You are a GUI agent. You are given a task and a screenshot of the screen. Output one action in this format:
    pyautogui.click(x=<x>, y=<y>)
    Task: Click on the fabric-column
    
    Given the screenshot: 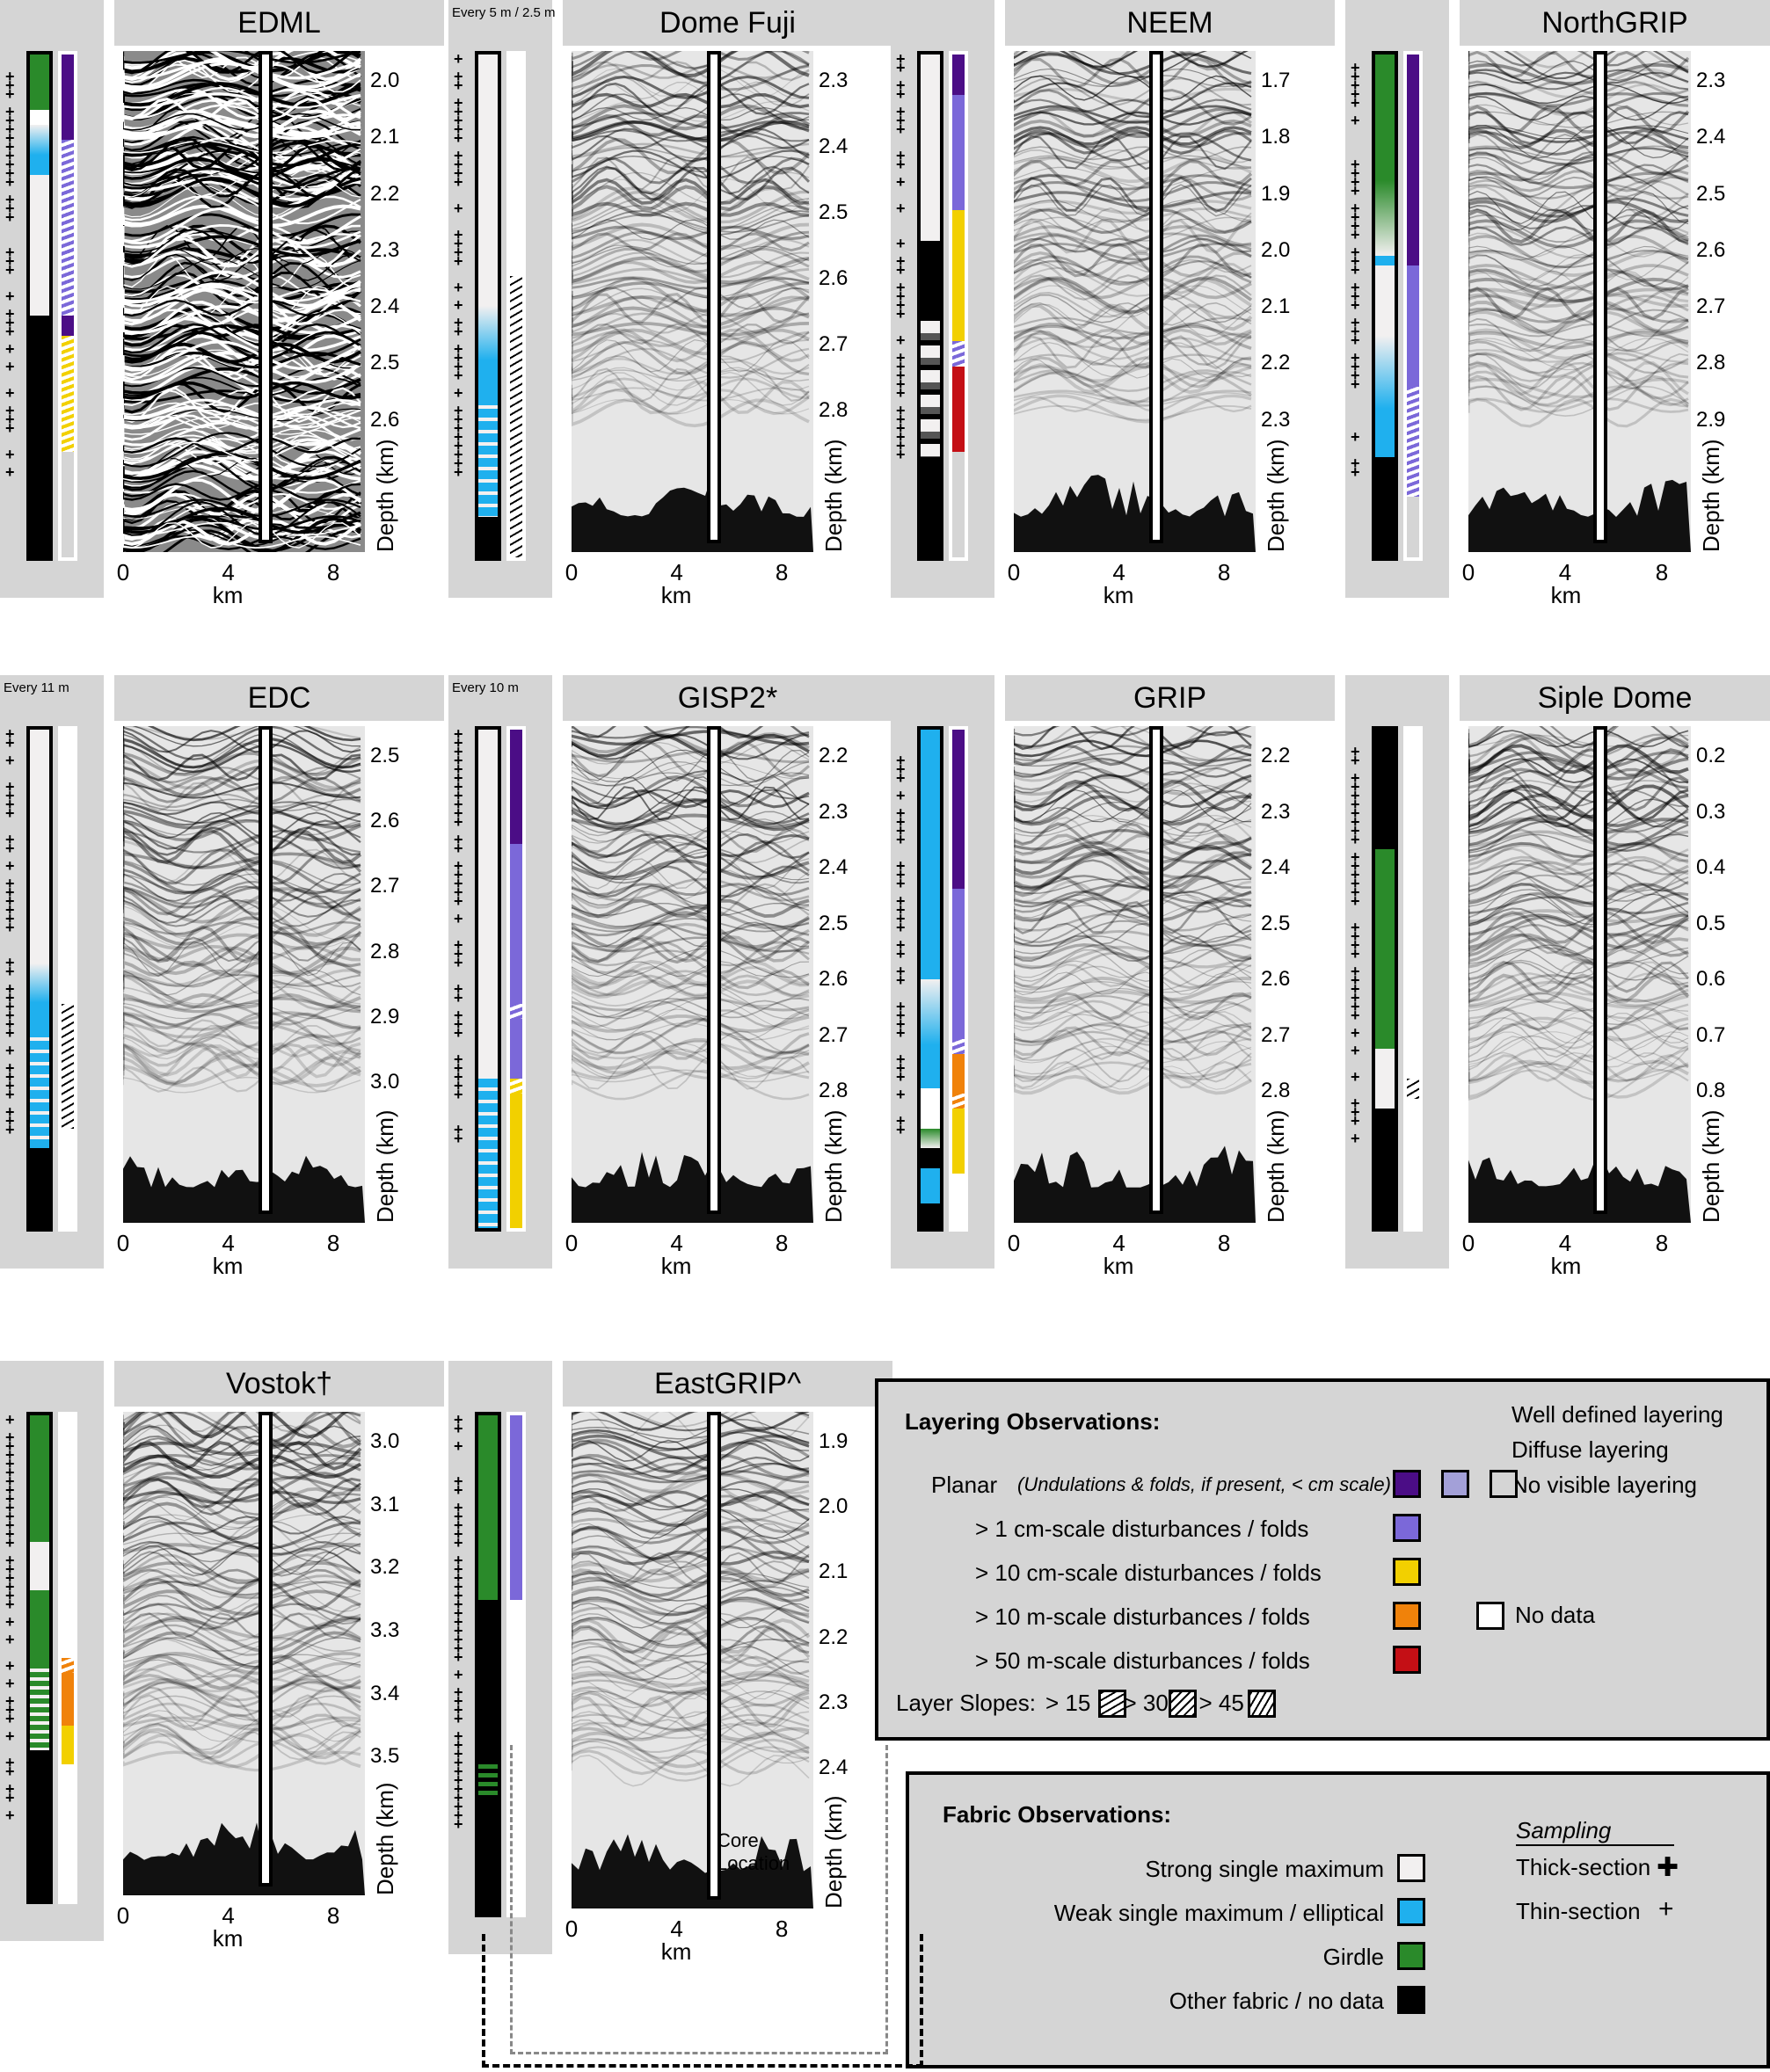 What is the action you would take?
    pyautogui.click(x=930, y=306)
    